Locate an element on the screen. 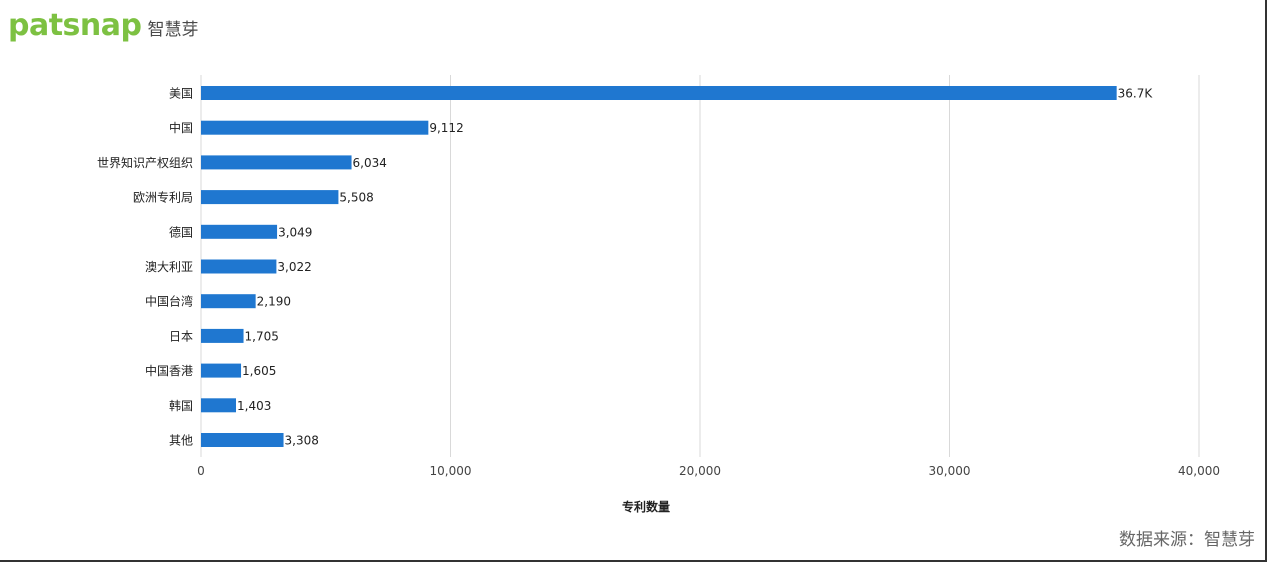 The image size is (1267, 562). category-label: 德国 is located at coordinates (181, 231).